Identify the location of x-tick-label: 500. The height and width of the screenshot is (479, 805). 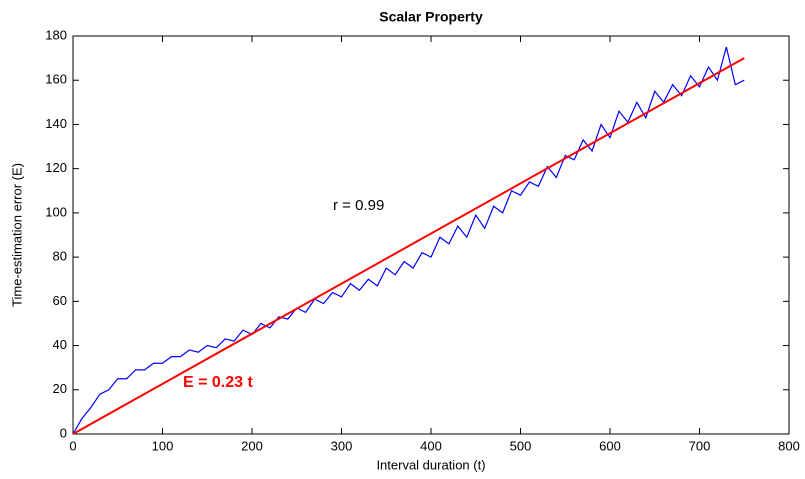
(521, 445).